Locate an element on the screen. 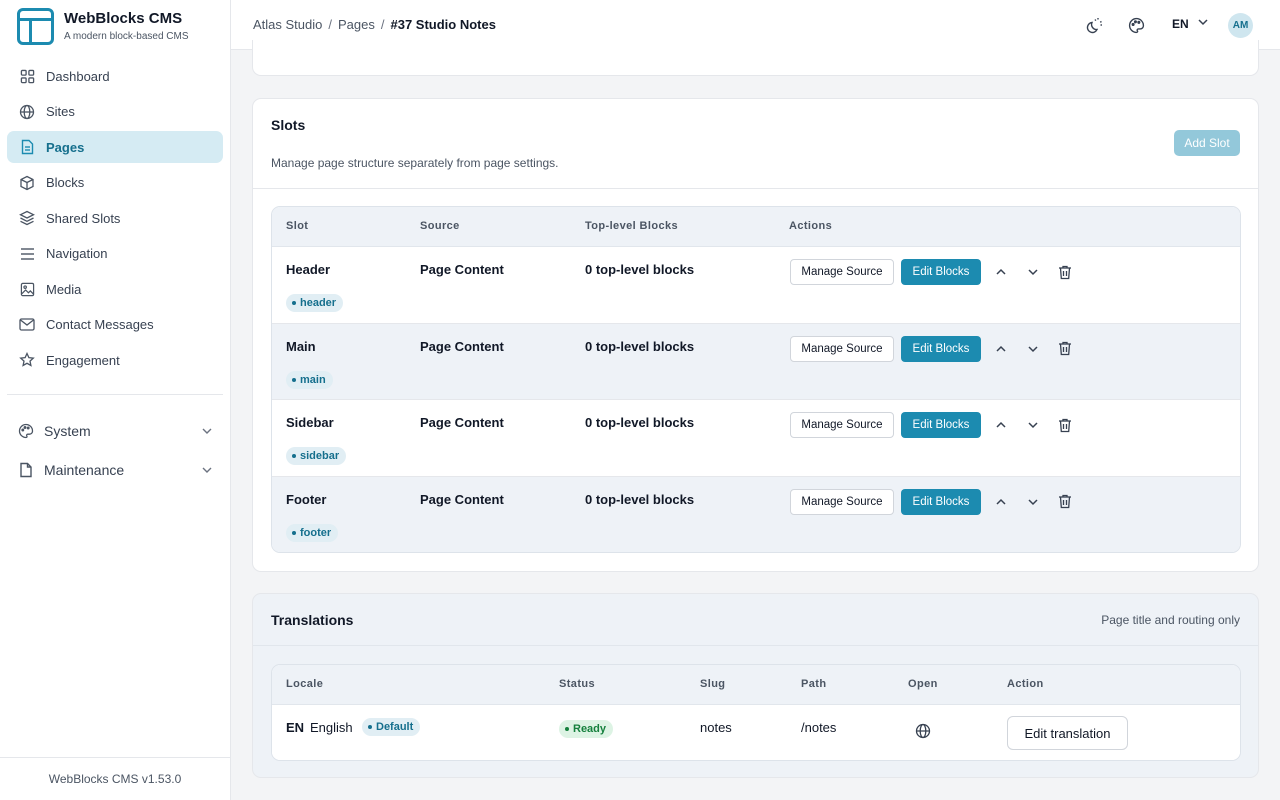 The height and width of the screenshot is (800, 1280). webblocks-logo-icon is located at coordinates (35, 26).